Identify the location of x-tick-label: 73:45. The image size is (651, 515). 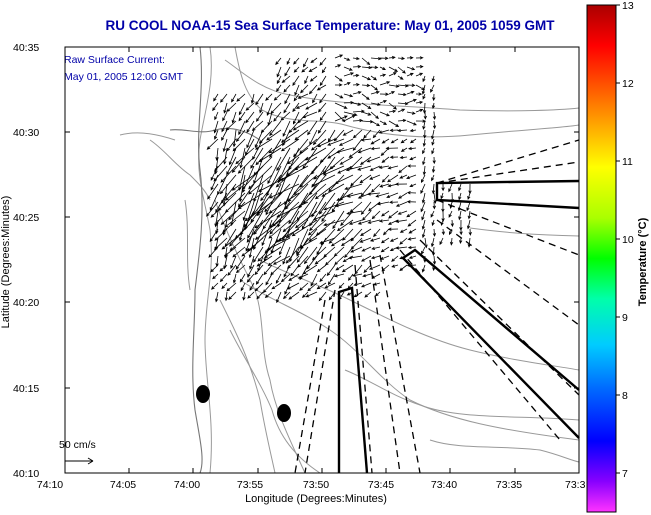
(381, 485).